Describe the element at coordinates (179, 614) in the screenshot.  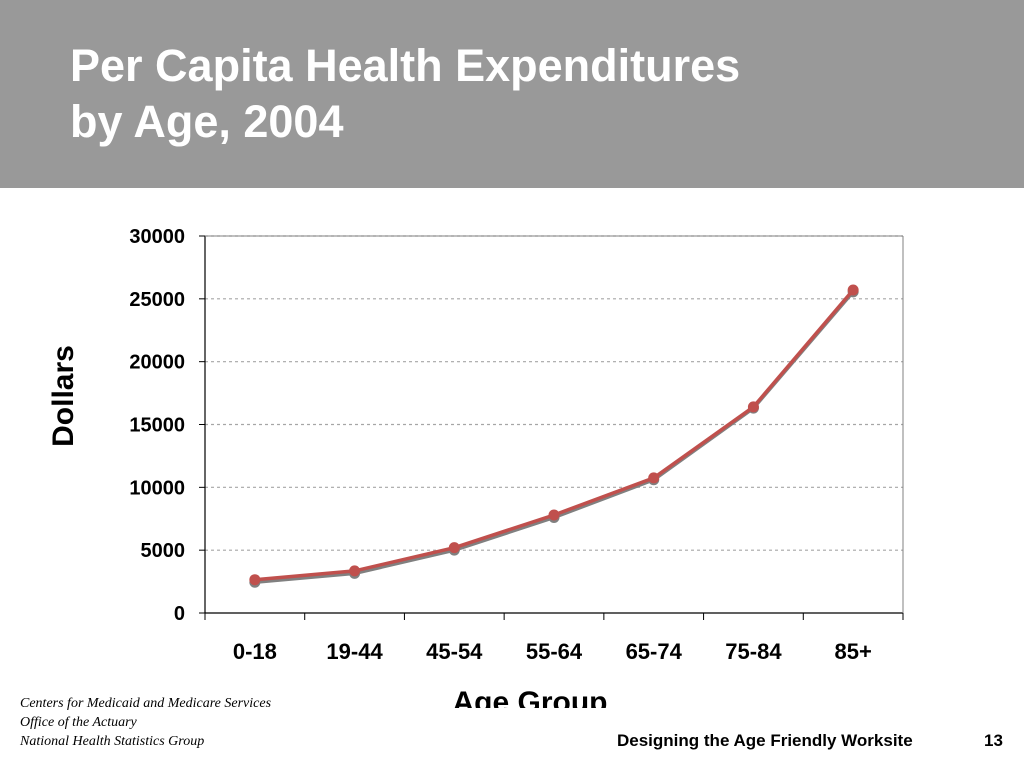
I see `y-tick-label: 0` at that location.